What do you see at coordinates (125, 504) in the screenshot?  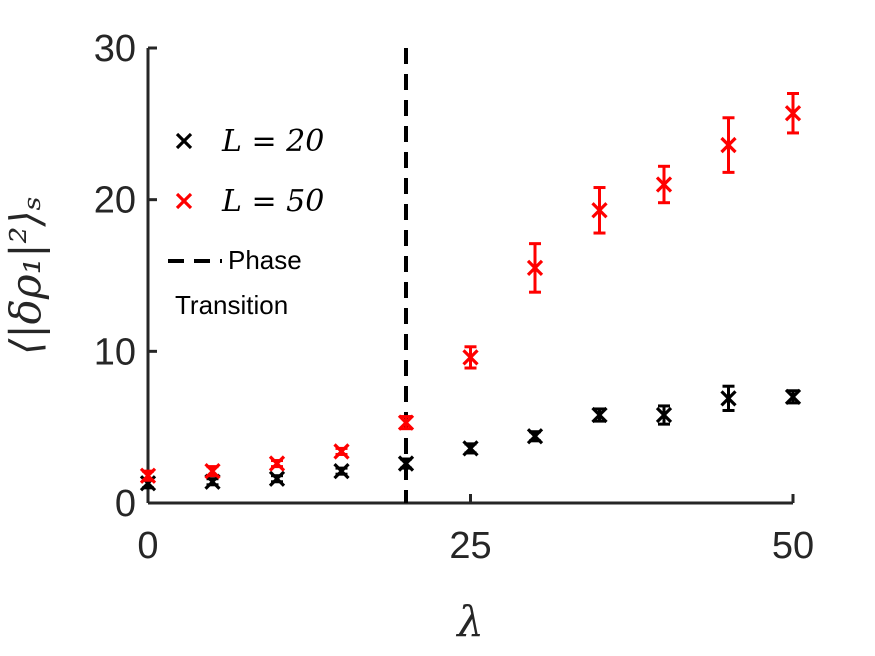 I see `y-tick-label: 0` at bounding box center [125, 504].